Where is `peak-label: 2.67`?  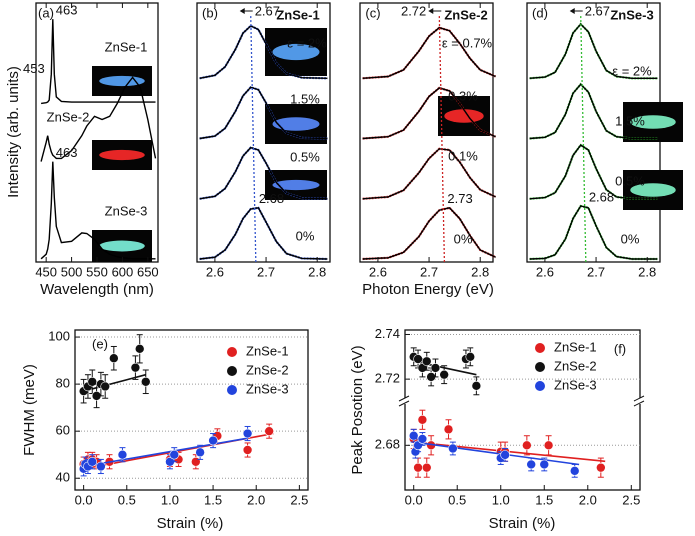 peak-label: 2.67 is located at coordinates (267, 10).